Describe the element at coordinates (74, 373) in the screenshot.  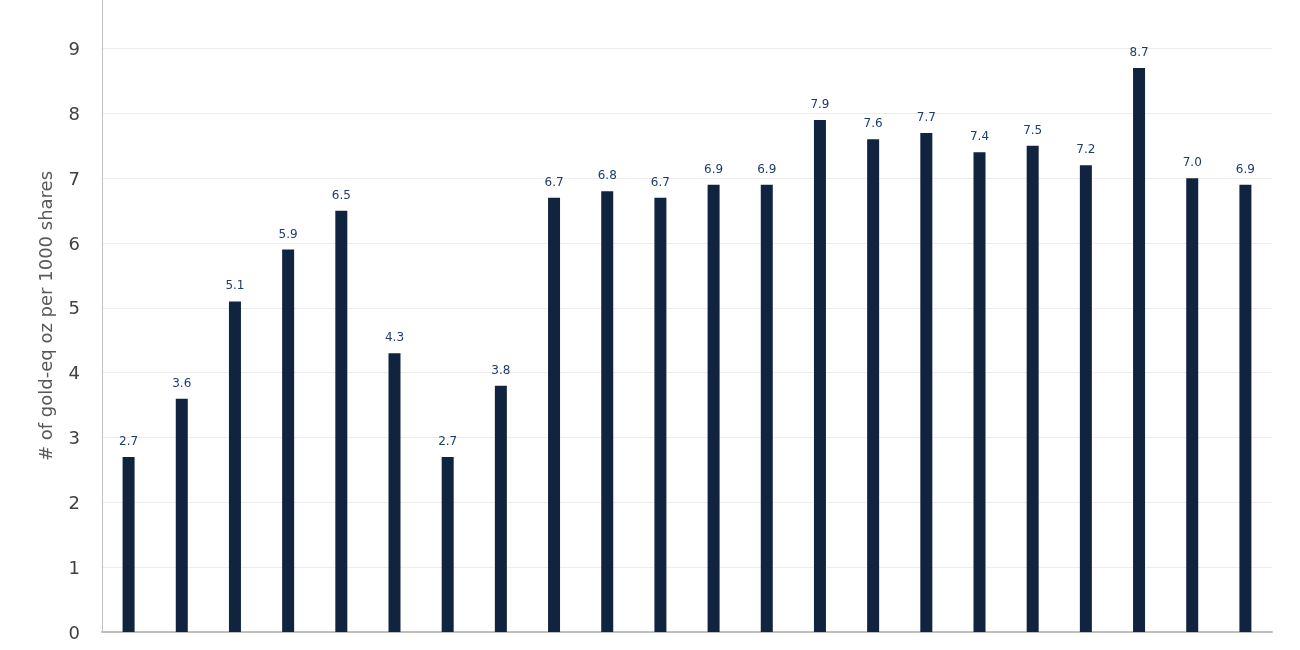
I see `y-tick-label: 4` at that location.